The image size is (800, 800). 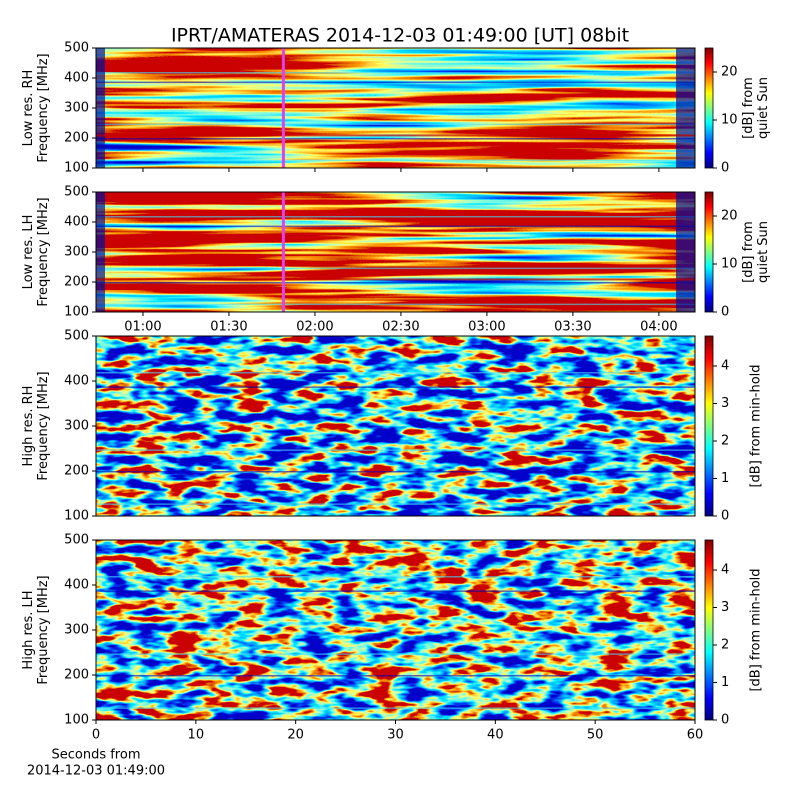 I want to click on x-axis-label: Seconds from, so click(x=95, y=755).